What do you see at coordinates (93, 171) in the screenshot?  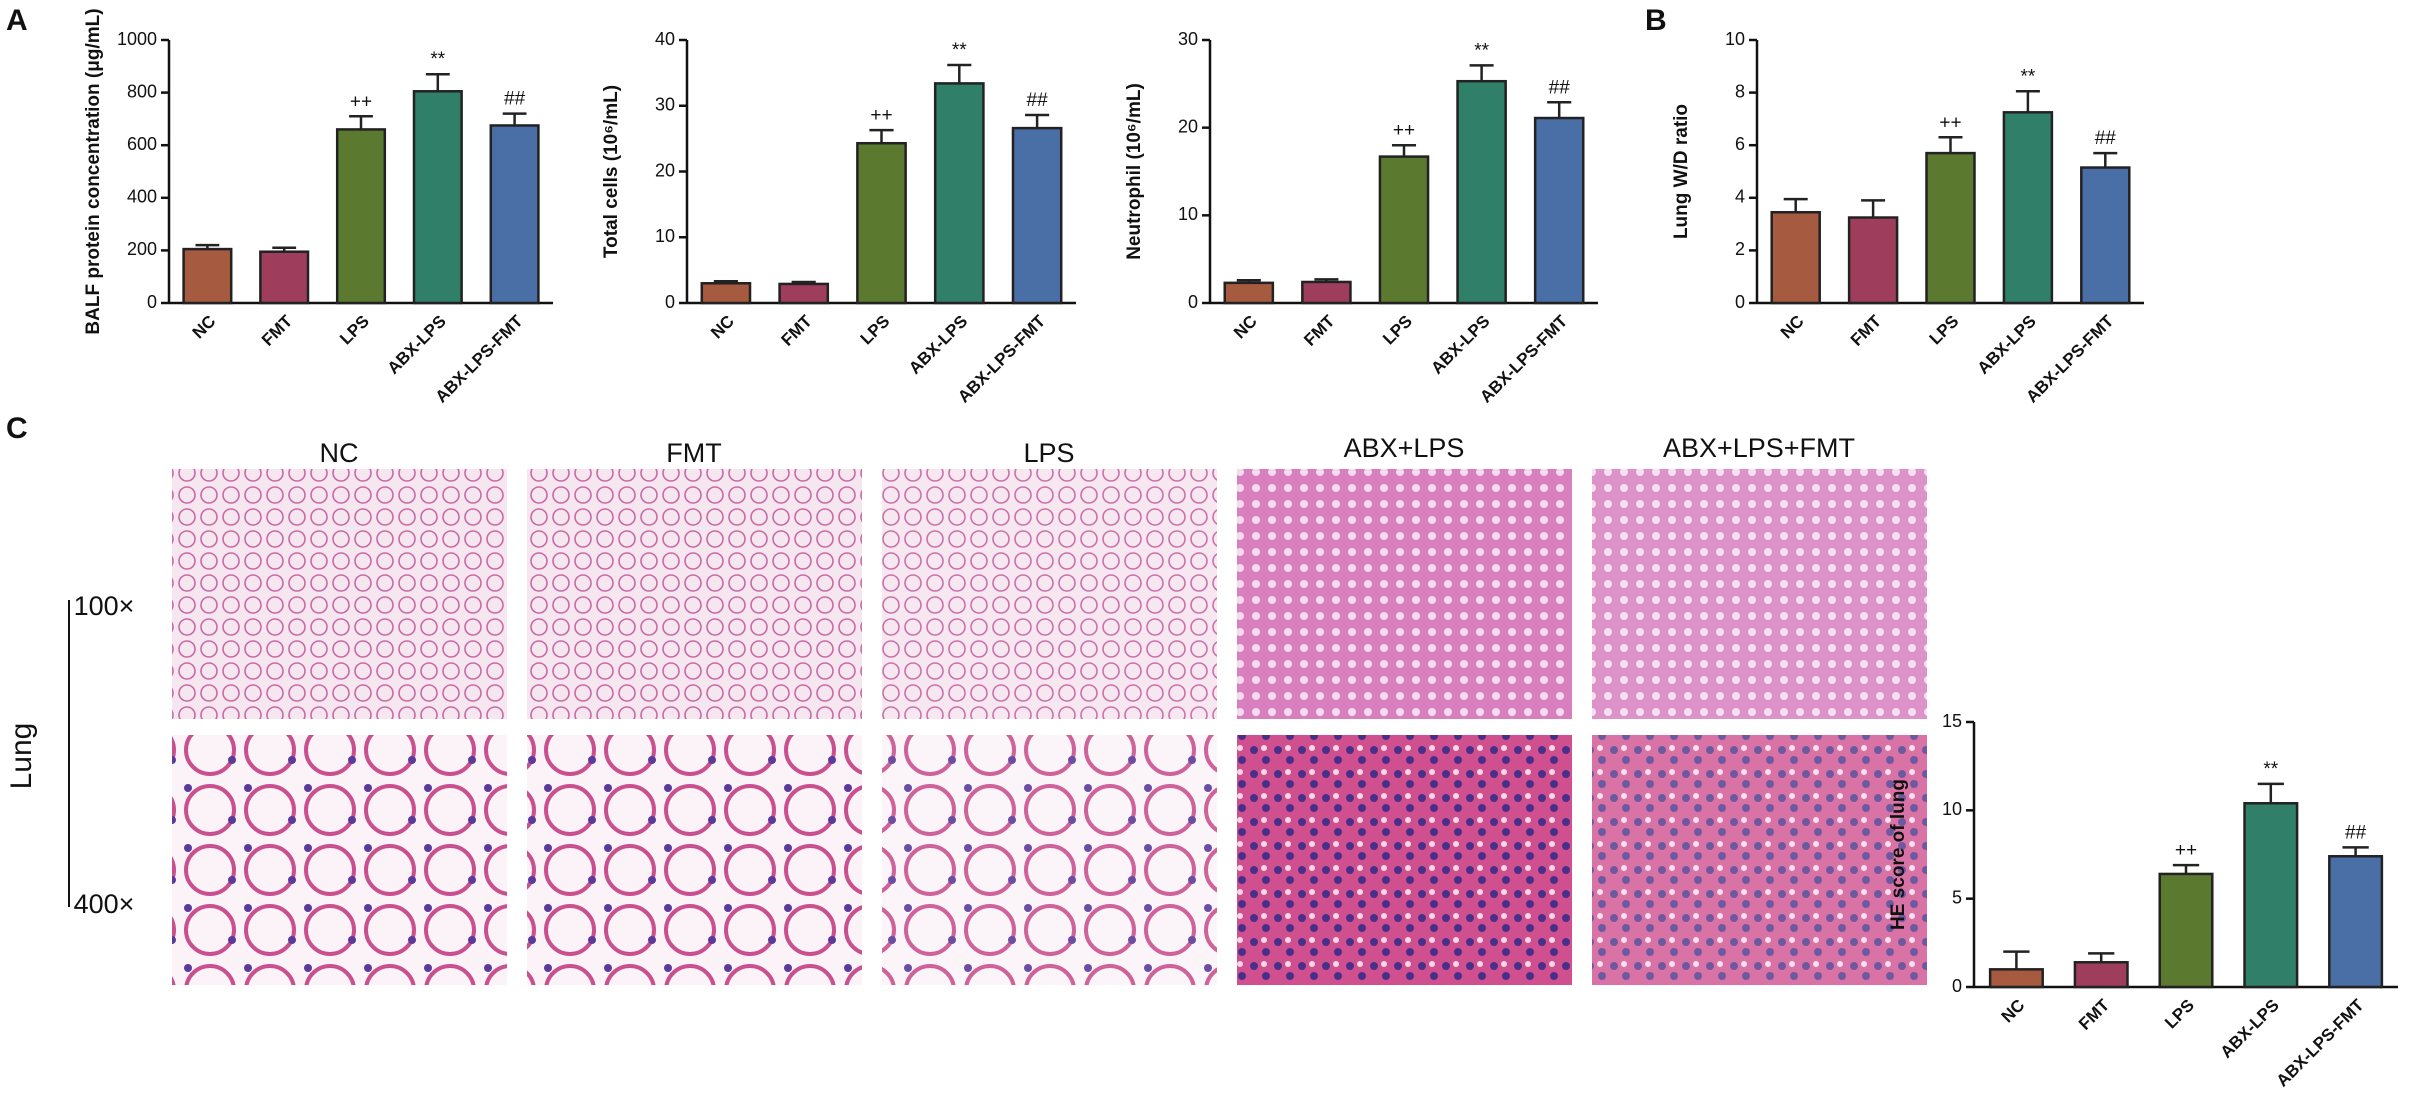 I see `y-axis-title: BALF protein concentration (μg/mL)` at bounding box center [93, 171].